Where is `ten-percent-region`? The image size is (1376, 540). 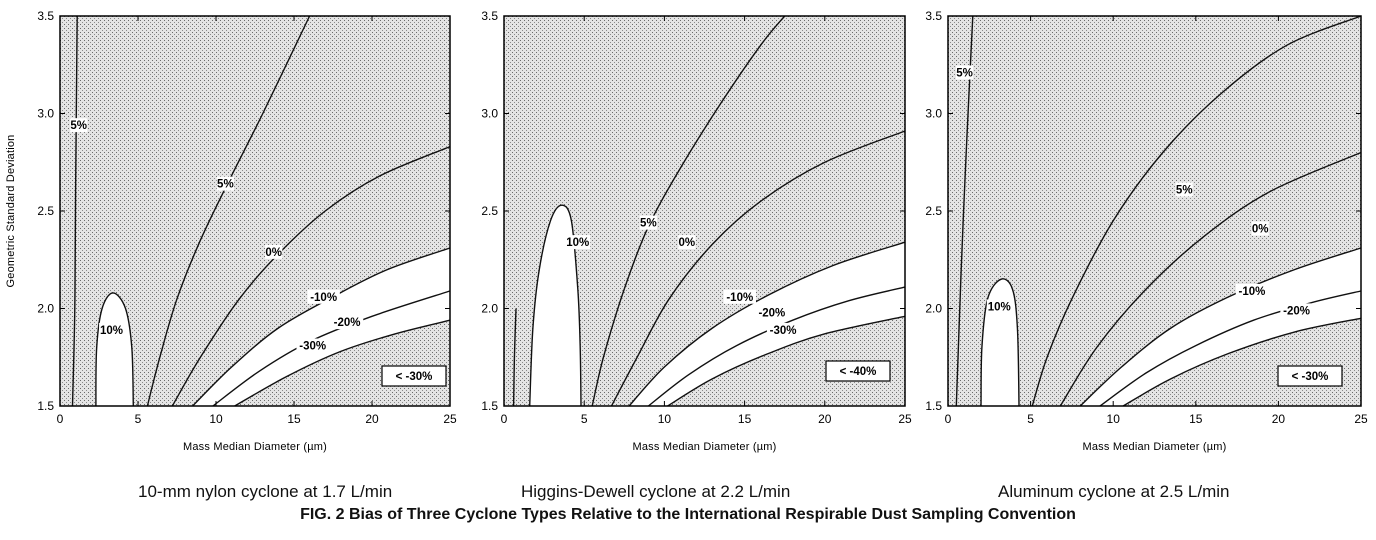
ten-percent-region is located at coordinates (114, 349).